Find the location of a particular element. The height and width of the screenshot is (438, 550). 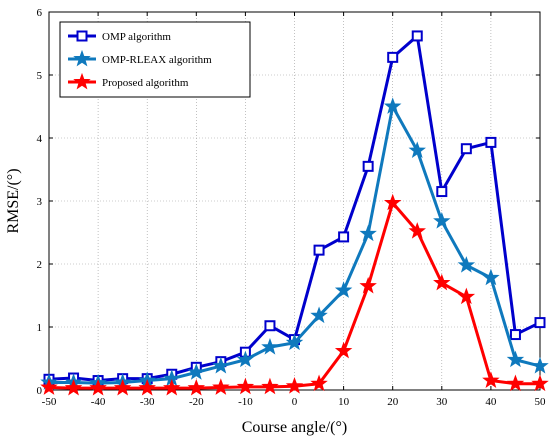

y-tick-label: 1 is located at coordinates (40, 328).